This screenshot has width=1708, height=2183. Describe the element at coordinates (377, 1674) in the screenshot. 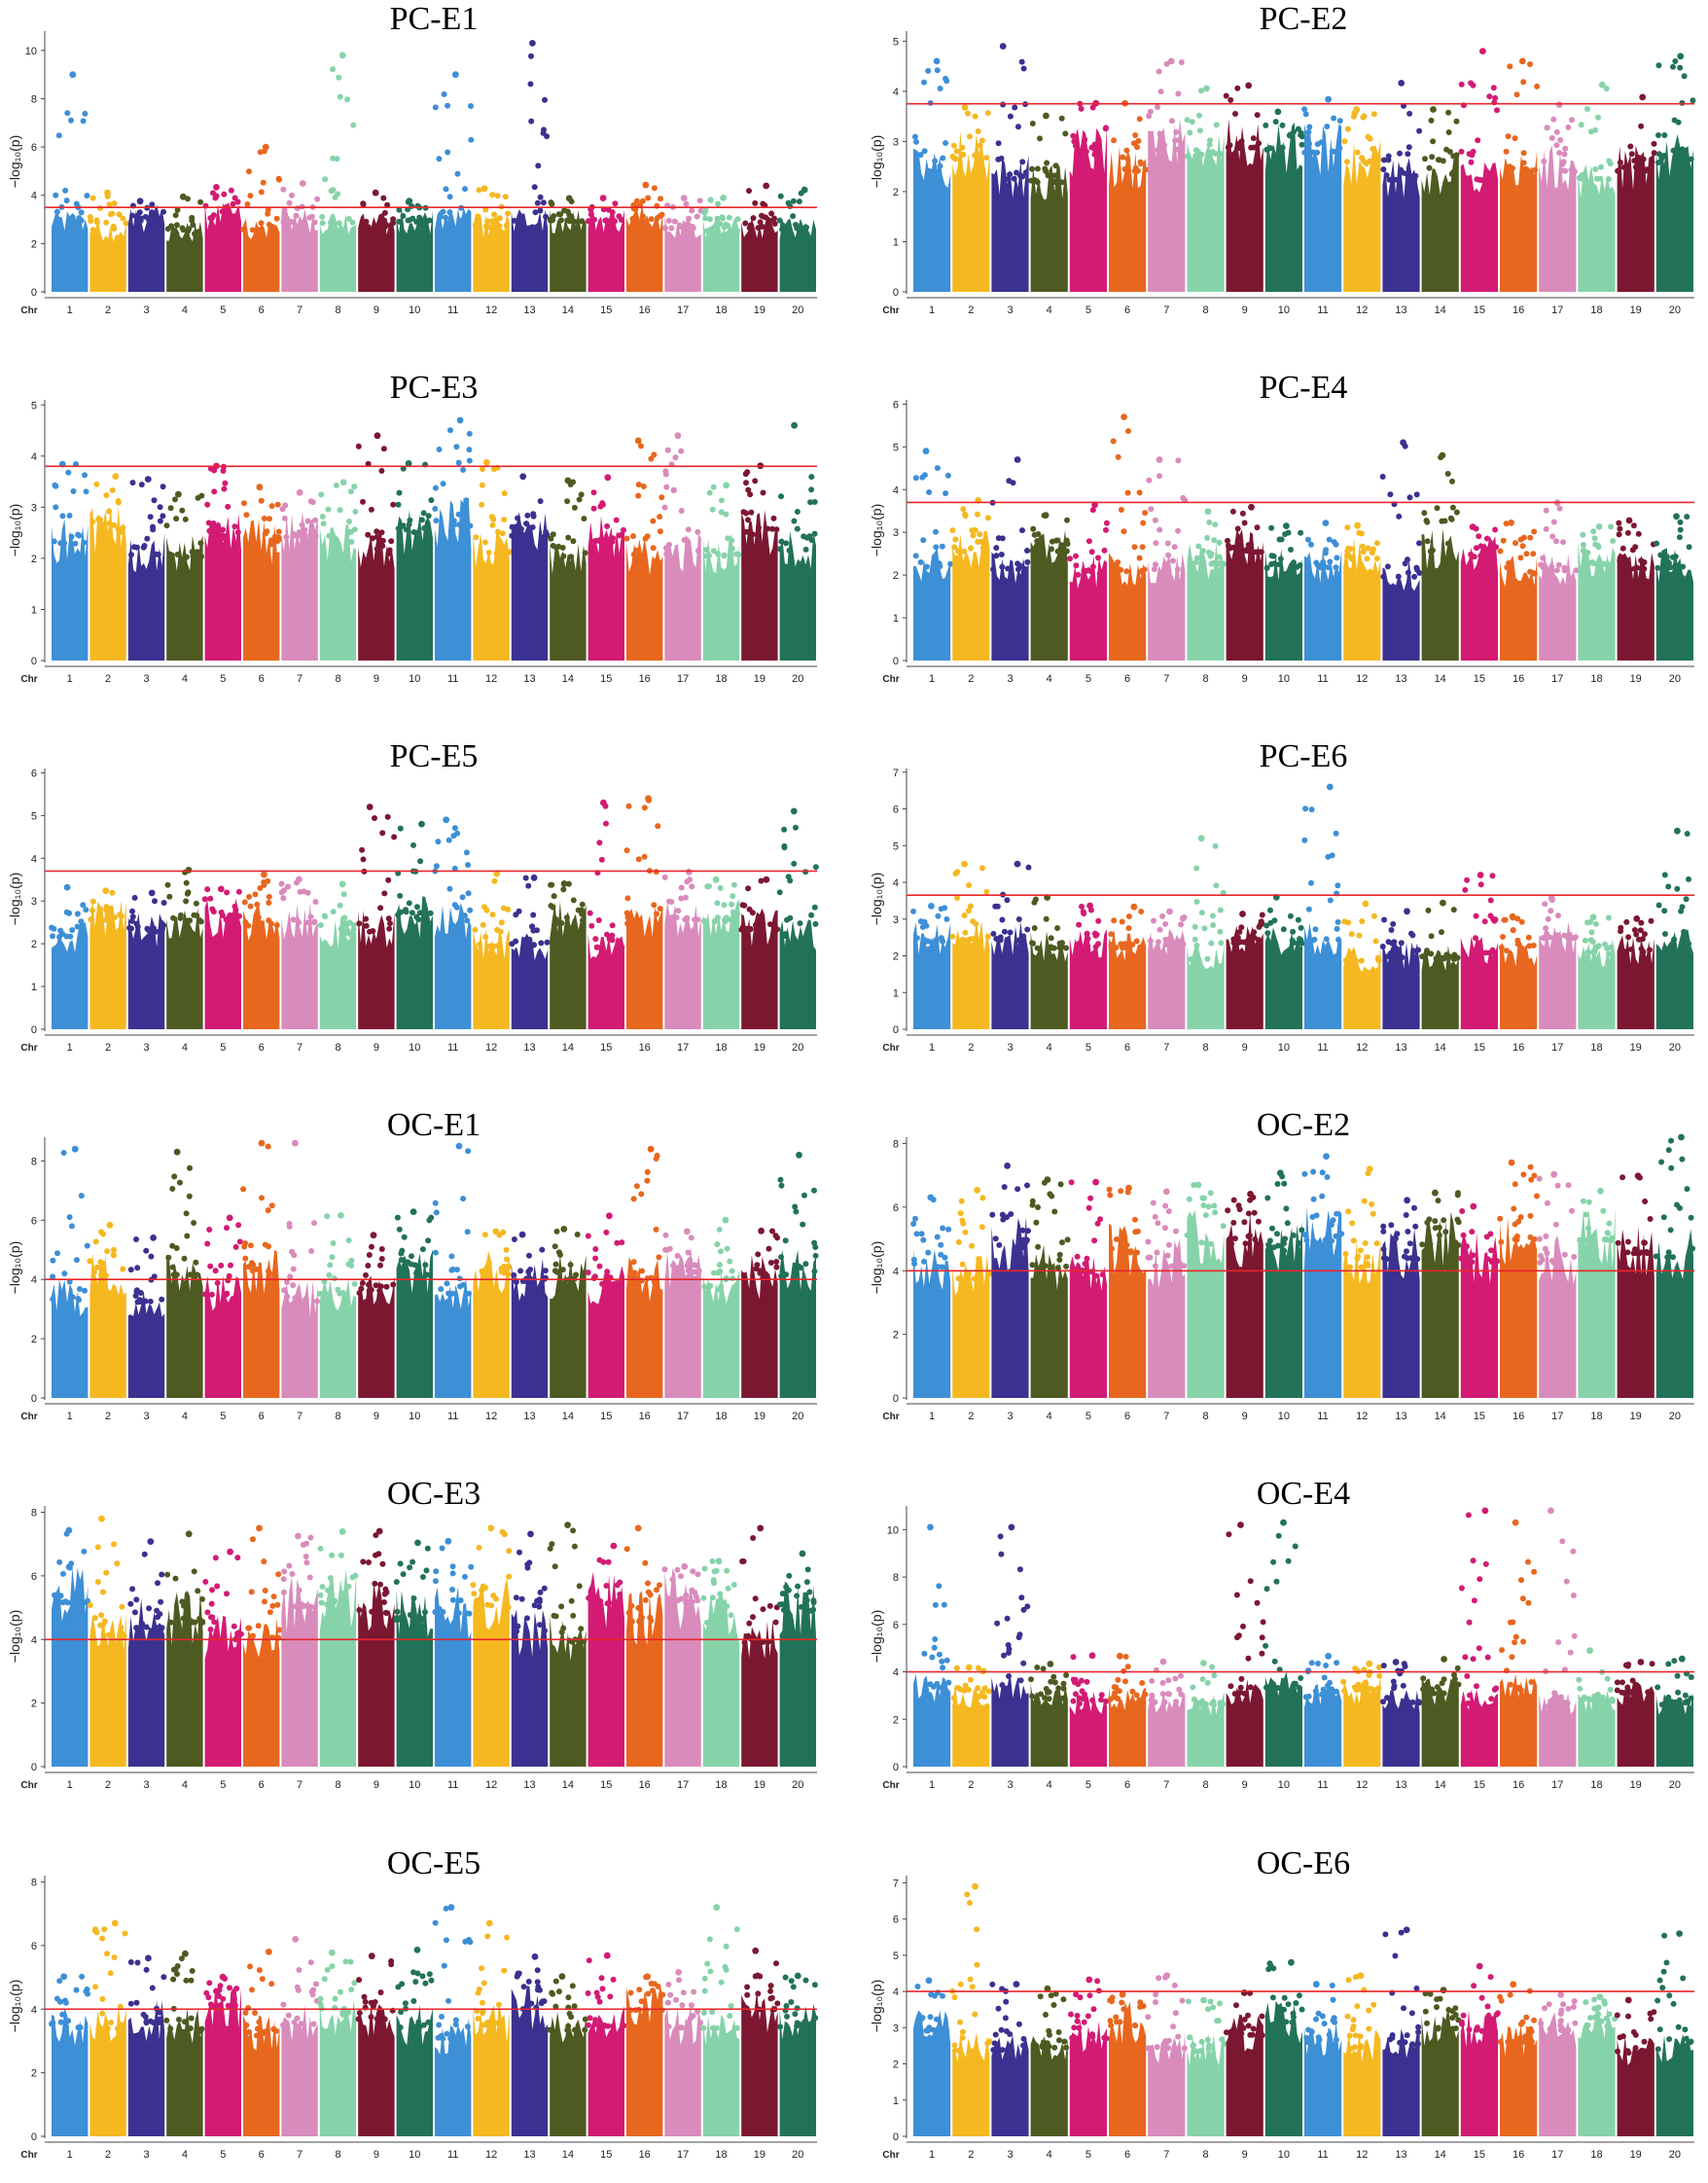

I see `chromosome-9-body` at that location.